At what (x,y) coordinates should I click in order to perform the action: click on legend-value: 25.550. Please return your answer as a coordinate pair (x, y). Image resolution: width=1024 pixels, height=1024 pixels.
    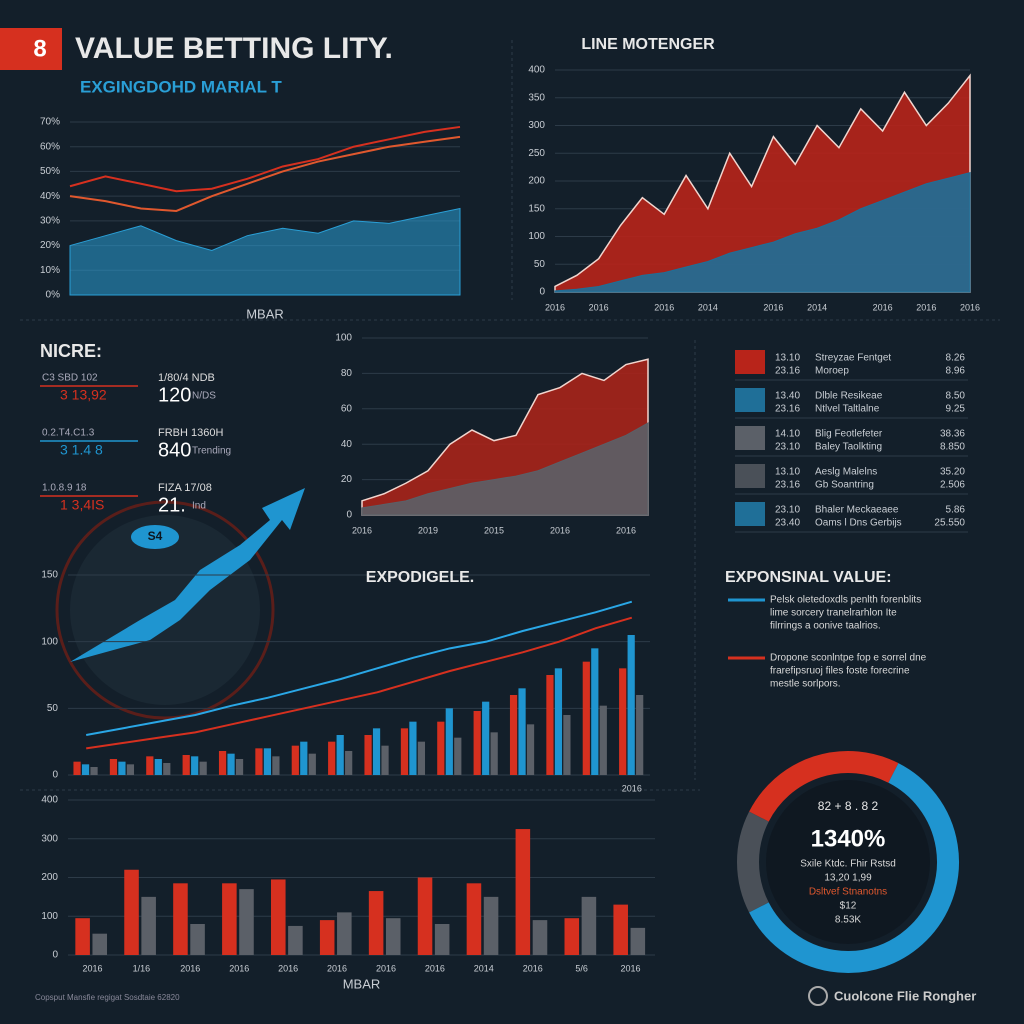
    Looking at the image, I should click on (949, 523).